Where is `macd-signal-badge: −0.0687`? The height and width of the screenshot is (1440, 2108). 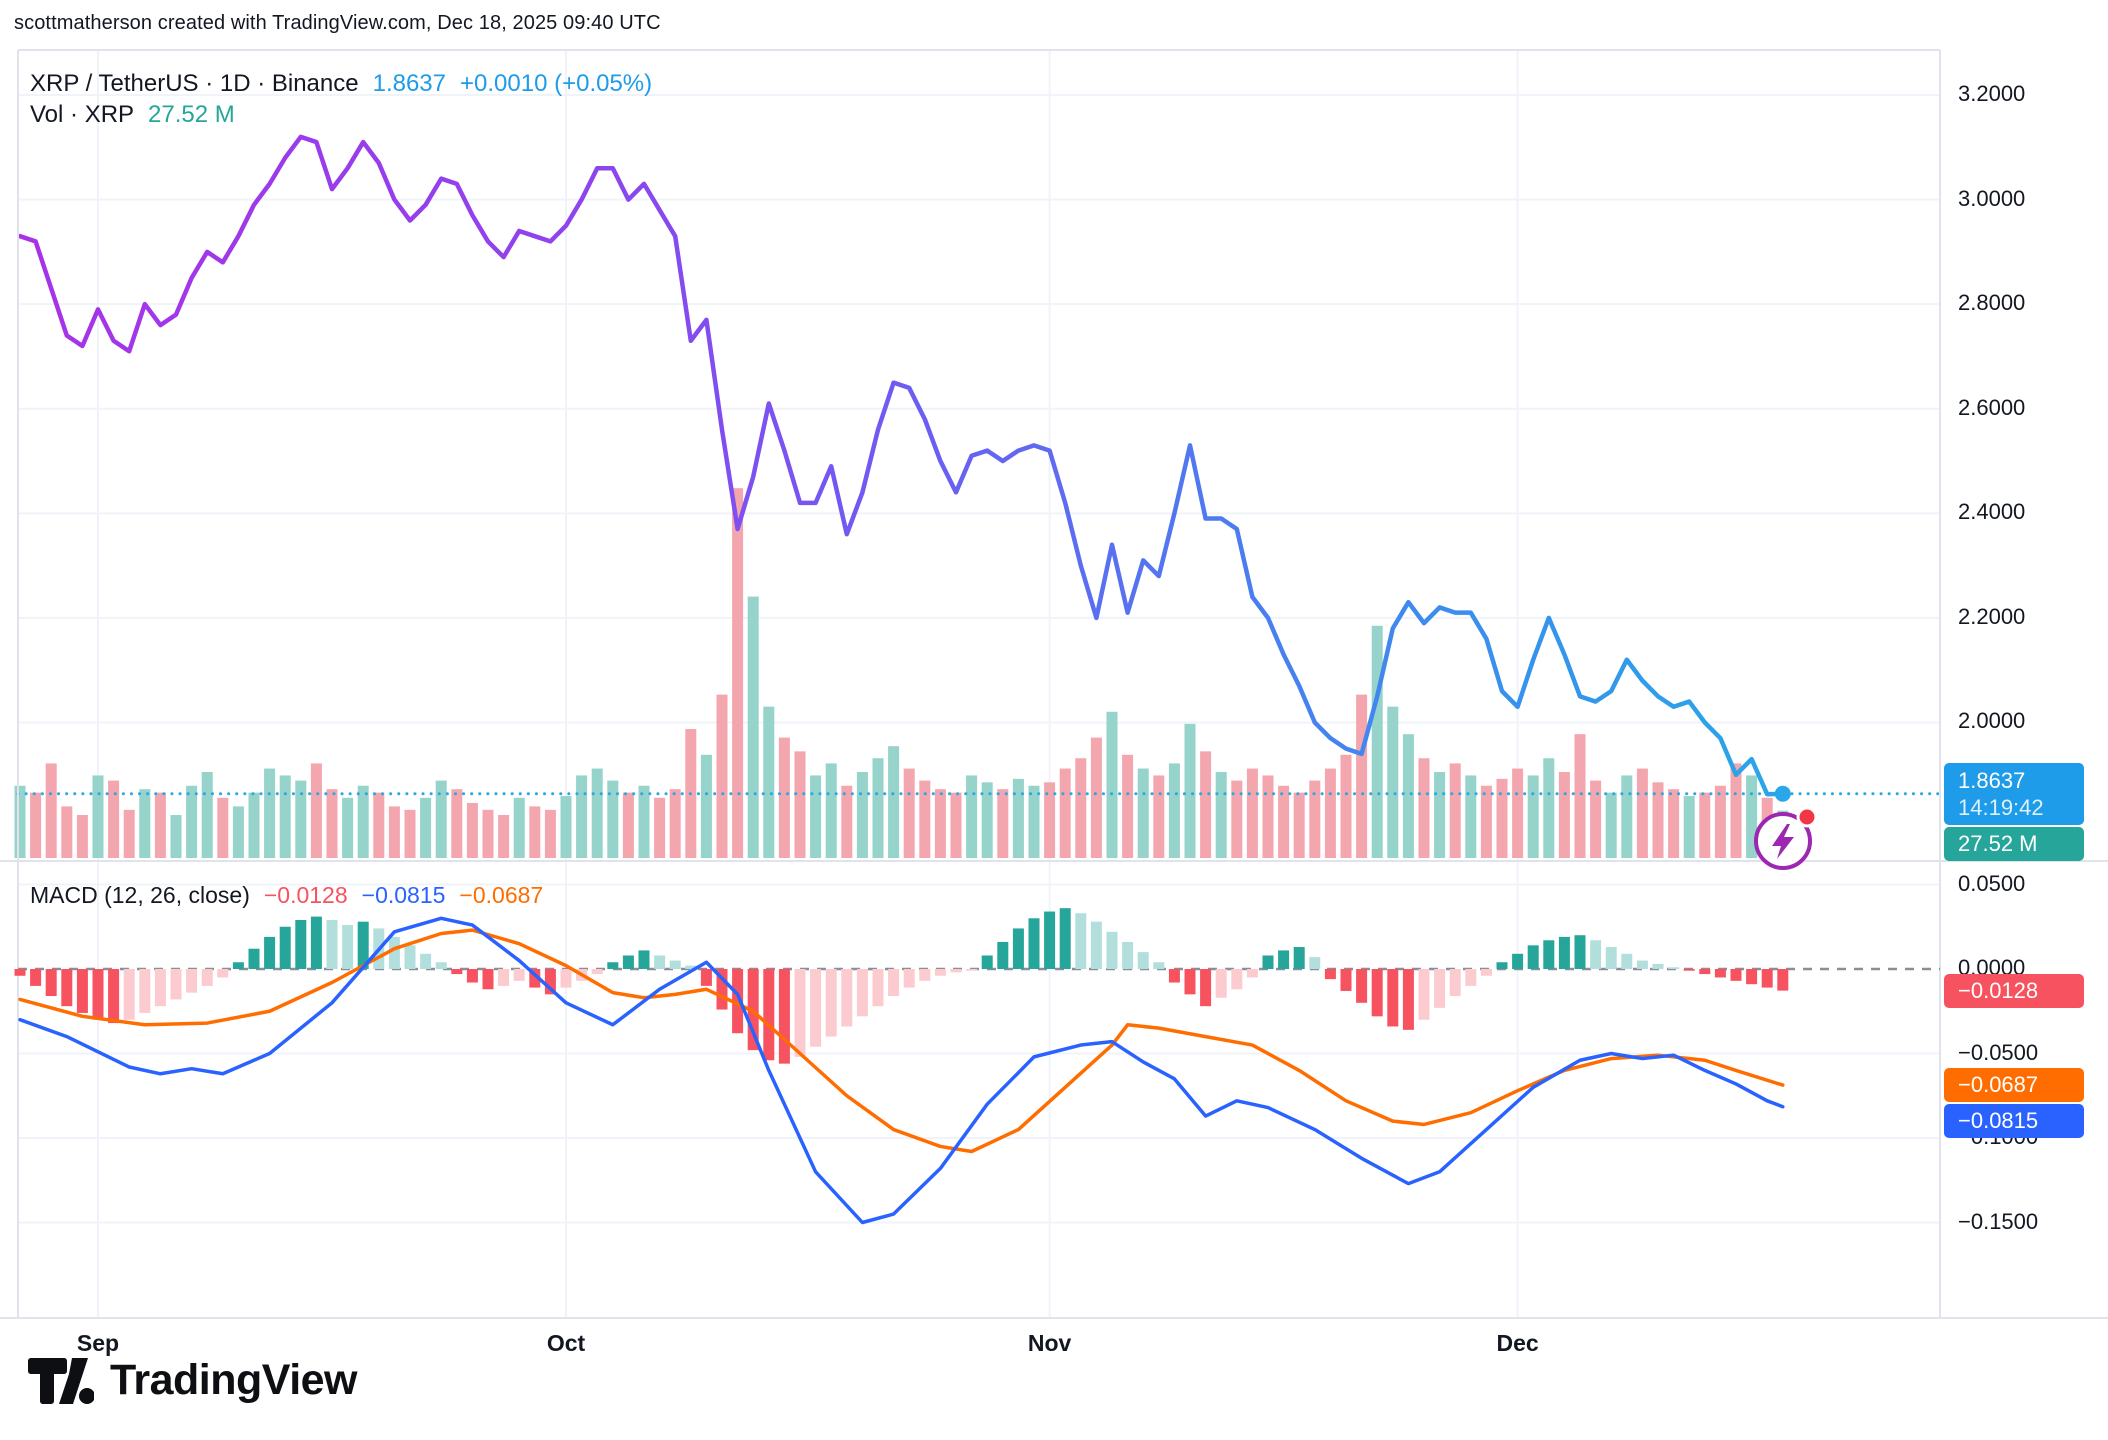 macd-signal-badge: −0.0687 is located at coordinates (2014, 1085).